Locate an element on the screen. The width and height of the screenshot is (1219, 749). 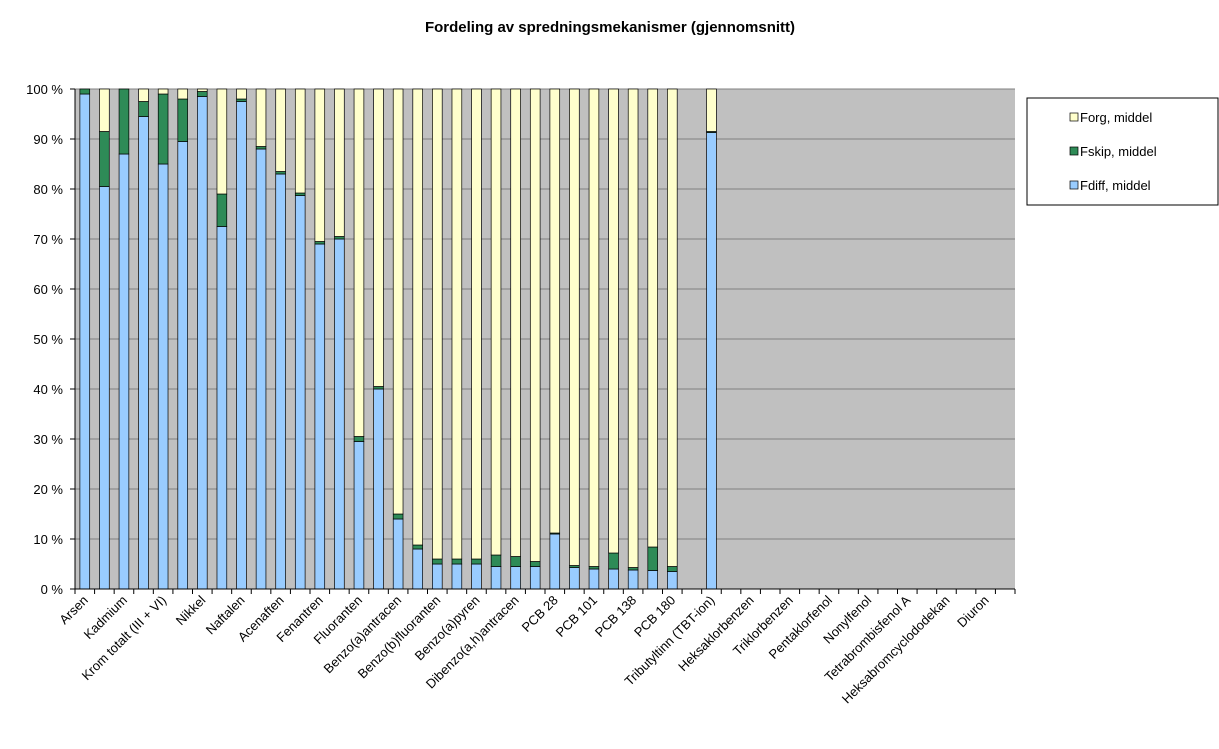
x-tick-label: Nikkel is located at coordinates (191, 610).